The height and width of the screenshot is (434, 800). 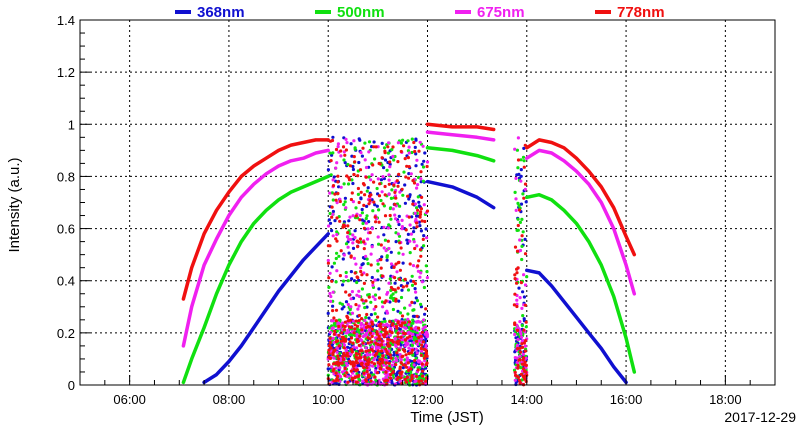 What do you see at coordinates (221, 12) in the screenshot?
I see `legend-label: 368nm` at bounding box center [221, 12].